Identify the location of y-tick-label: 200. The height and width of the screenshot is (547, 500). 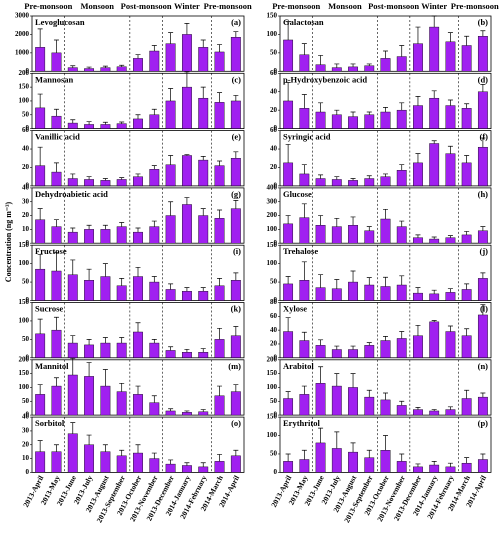
(24, 359).